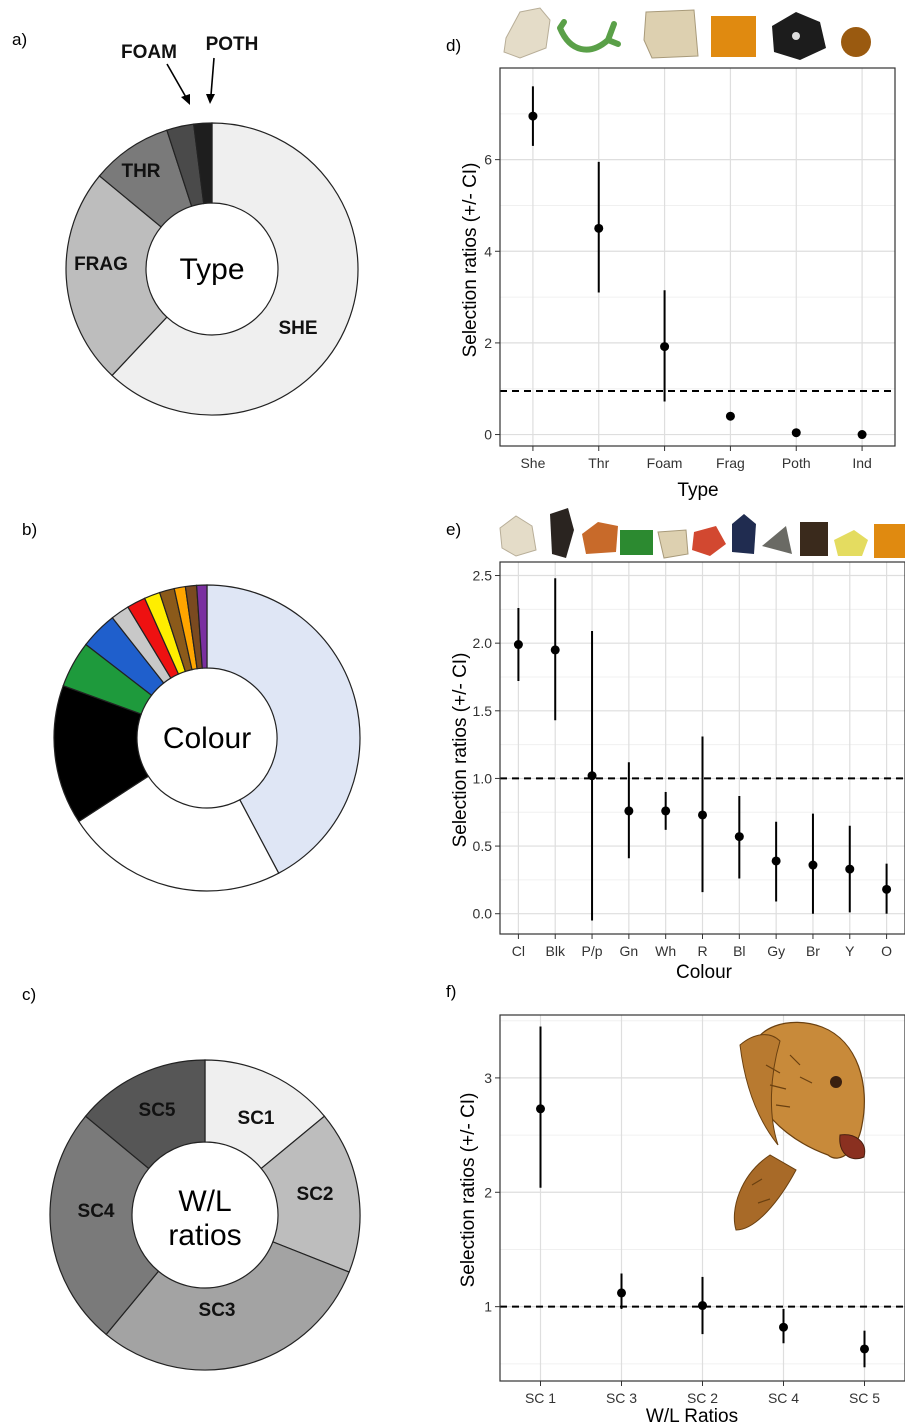  What do you see at coordinates (665, 951) in the screenshot?
I see `colour-x-tick-label: Wh` at bounding box center [665, 951].